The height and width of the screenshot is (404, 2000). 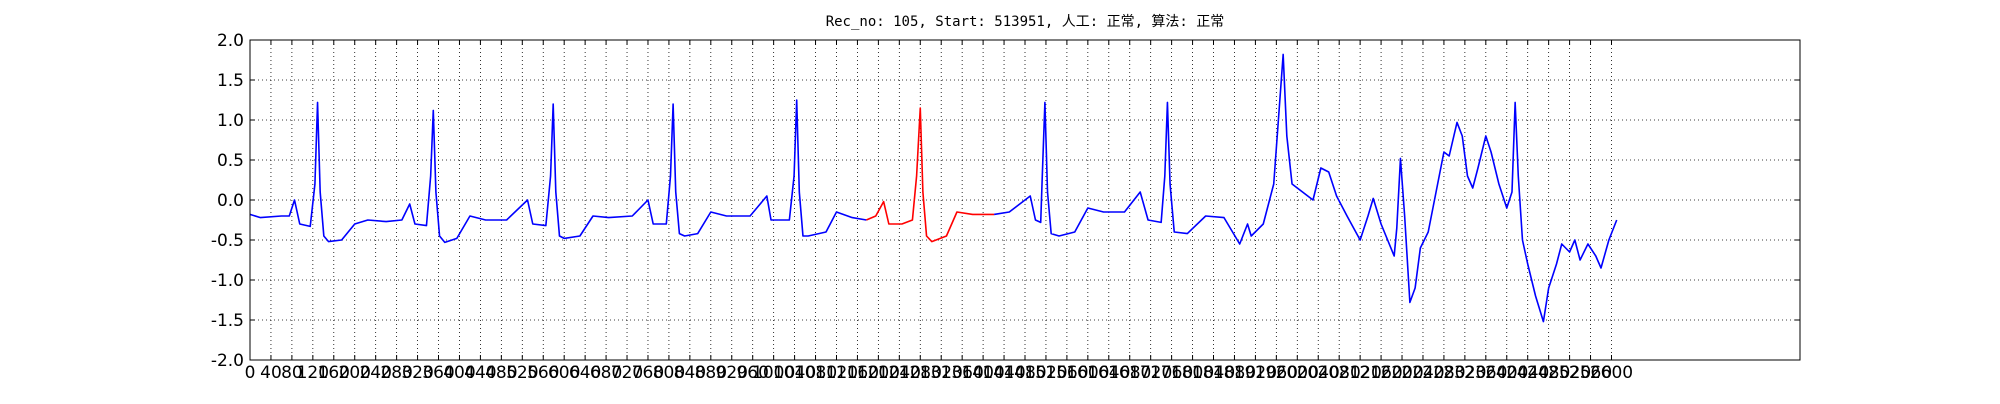 I want to click on x-tick-label: 2360, so click(x=1485, y=373).